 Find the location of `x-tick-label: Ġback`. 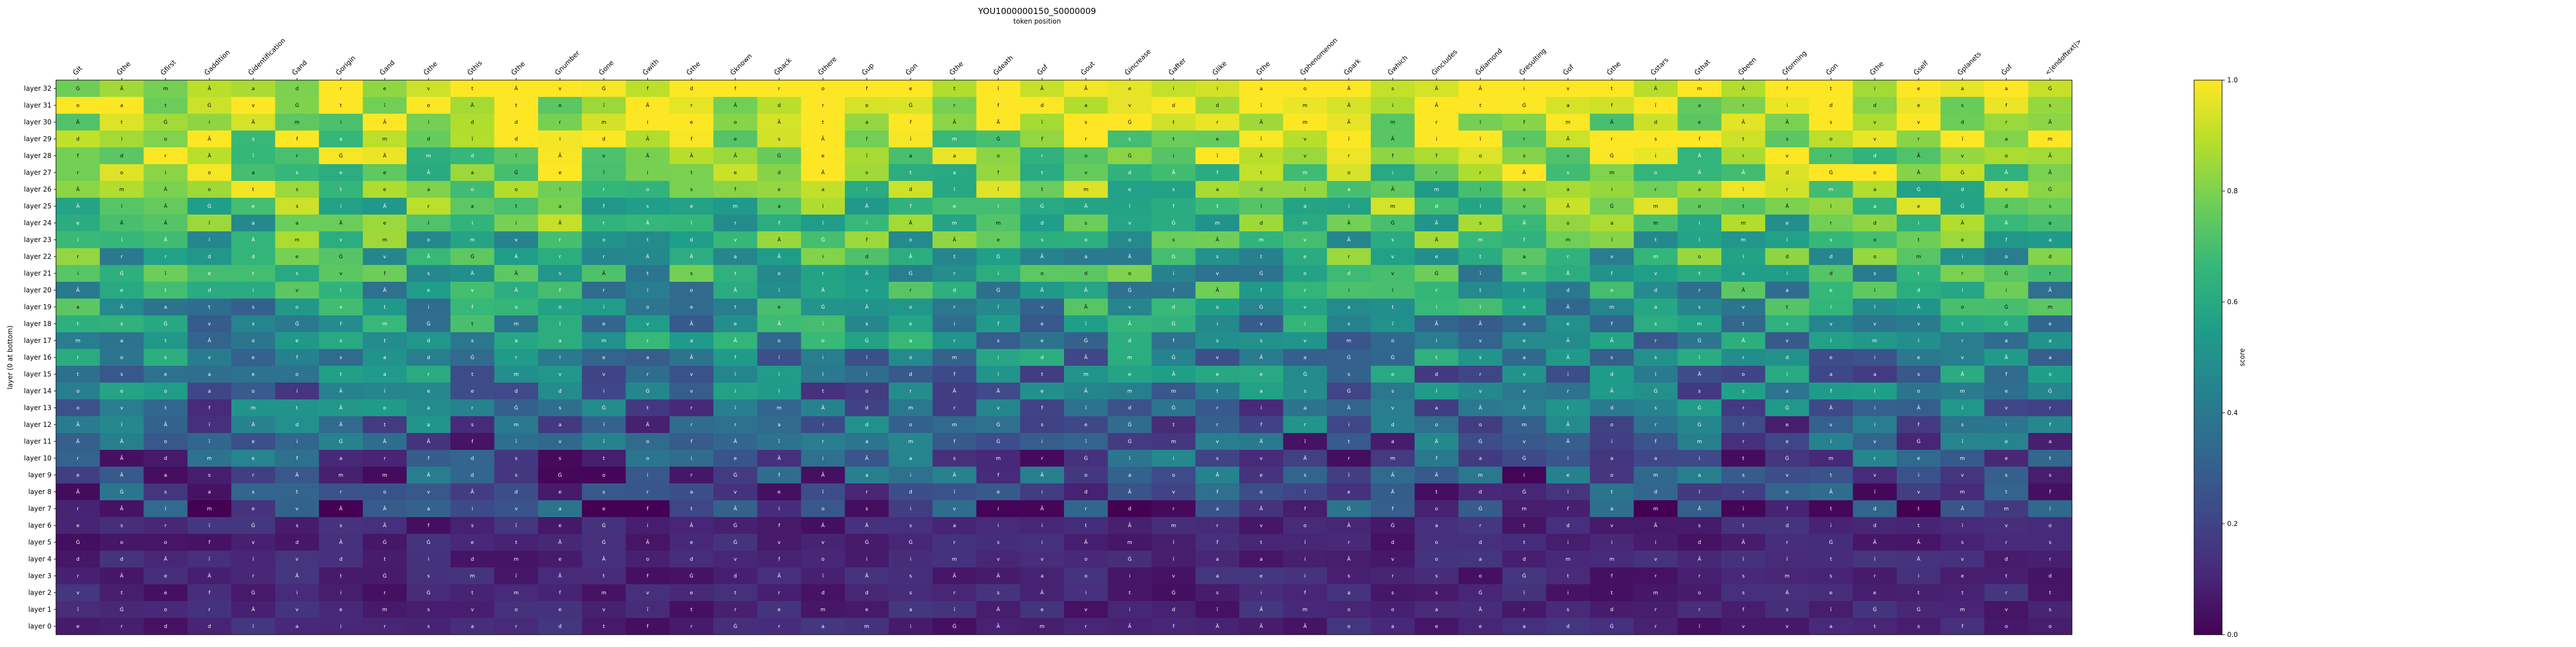

x-tick-label: Ġback is located at coordinates (783, 66).